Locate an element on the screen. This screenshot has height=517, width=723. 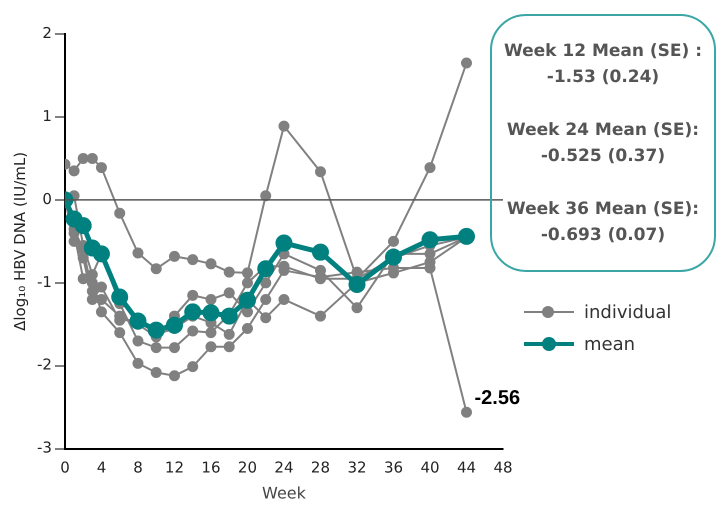
x-tick-label: 20 is located at coordinates (248, 467).